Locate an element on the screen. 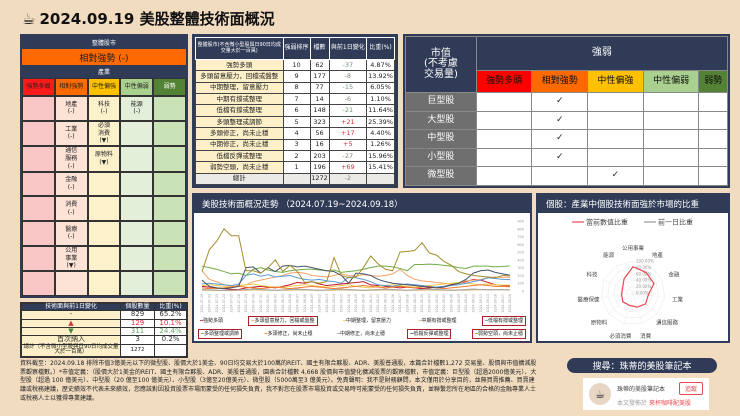  series-line is located at coordinates (356, 277).